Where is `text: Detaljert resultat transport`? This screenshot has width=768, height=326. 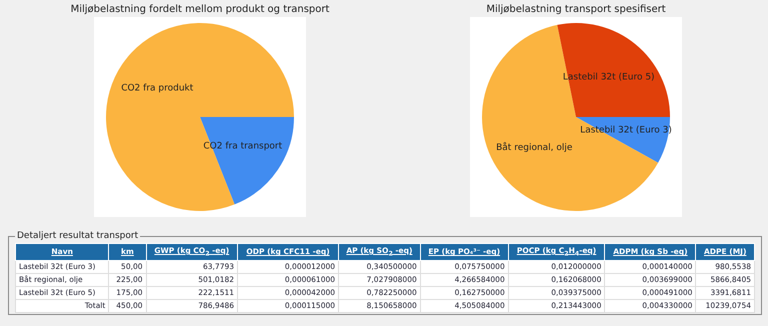 text: Detaljert resultat transport is located at coordinates (78, 236).